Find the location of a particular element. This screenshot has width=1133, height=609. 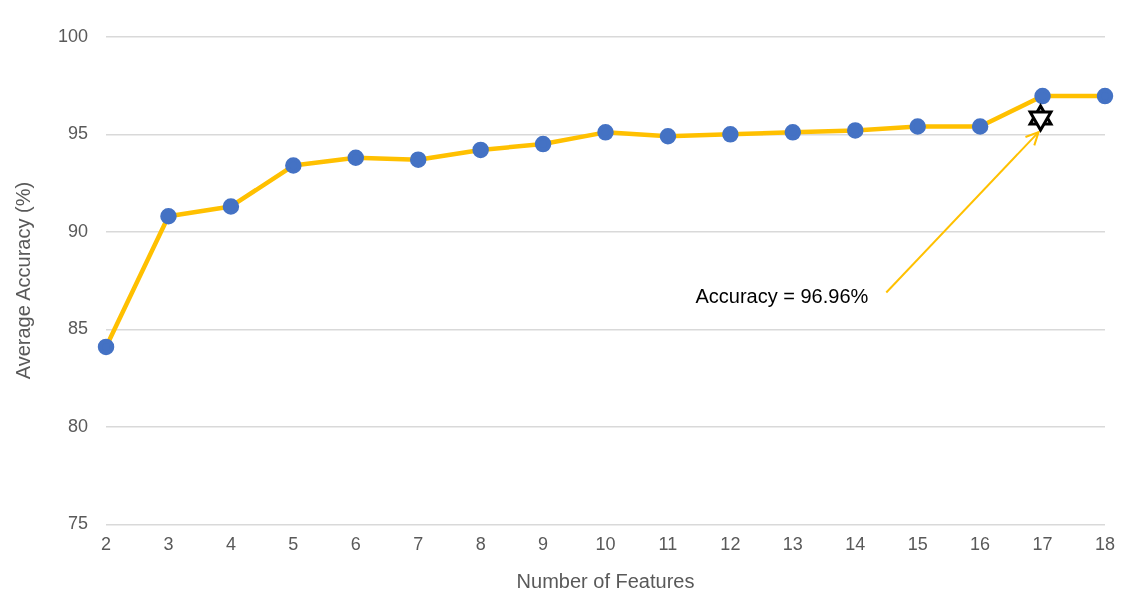

x-tick-label: 11 is located at coordinates (668, 544).